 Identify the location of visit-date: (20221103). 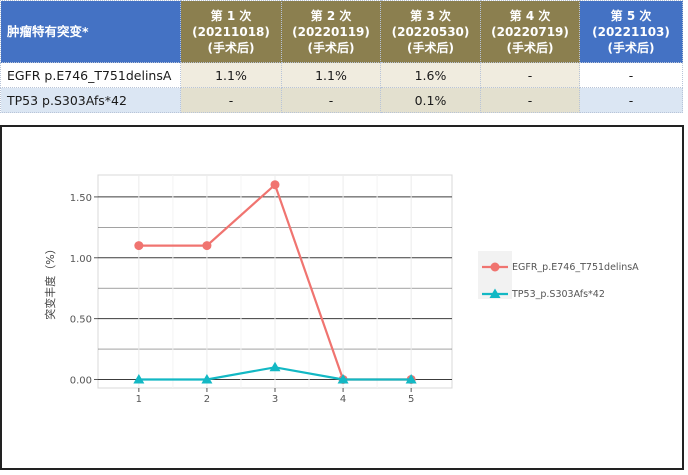
(631, 31).